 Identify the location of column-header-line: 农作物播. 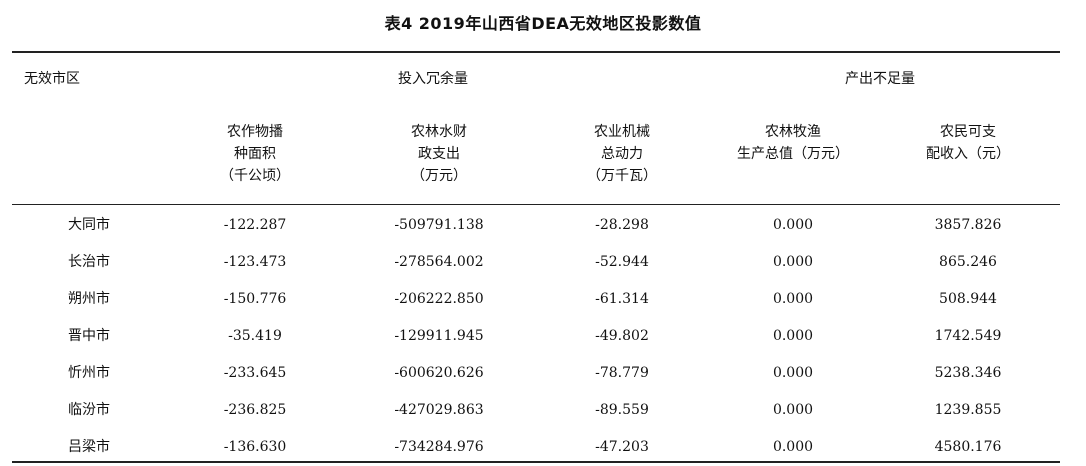
(255, 132).